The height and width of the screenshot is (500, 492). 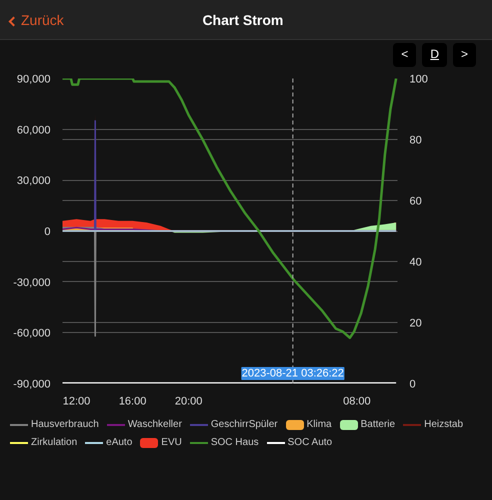 I want to click on legend-label: Klima, so click(x=319, y=425).